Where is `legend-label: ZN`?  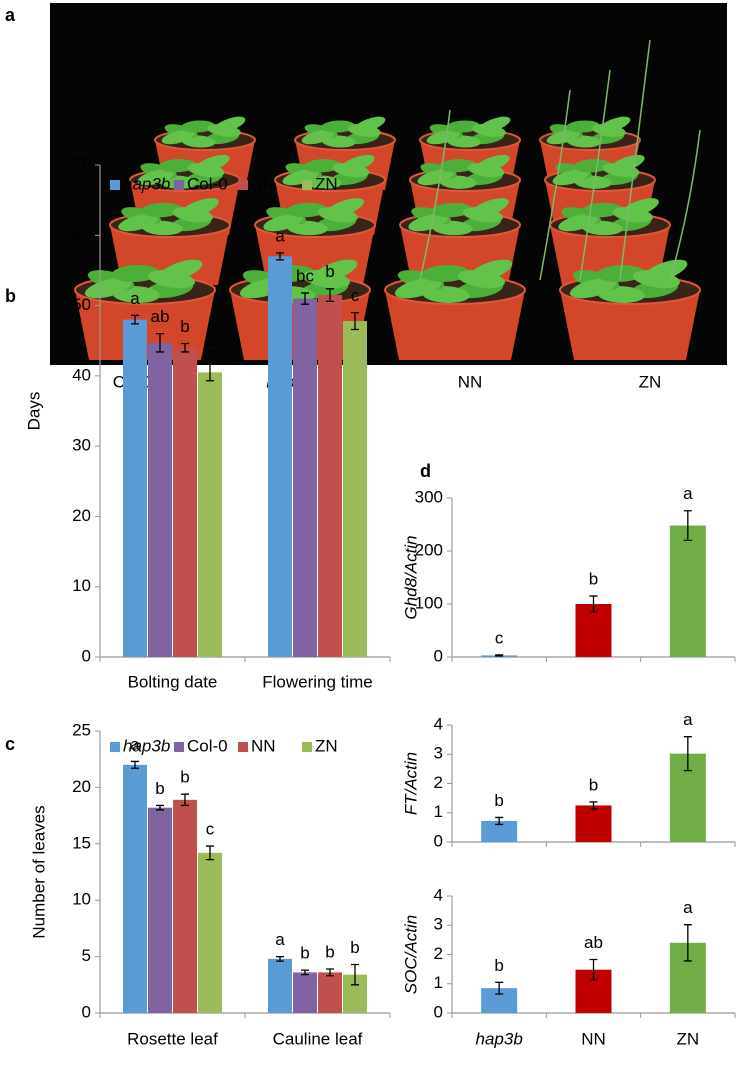
legend-label: ZN is located at coordinates (326, 745).